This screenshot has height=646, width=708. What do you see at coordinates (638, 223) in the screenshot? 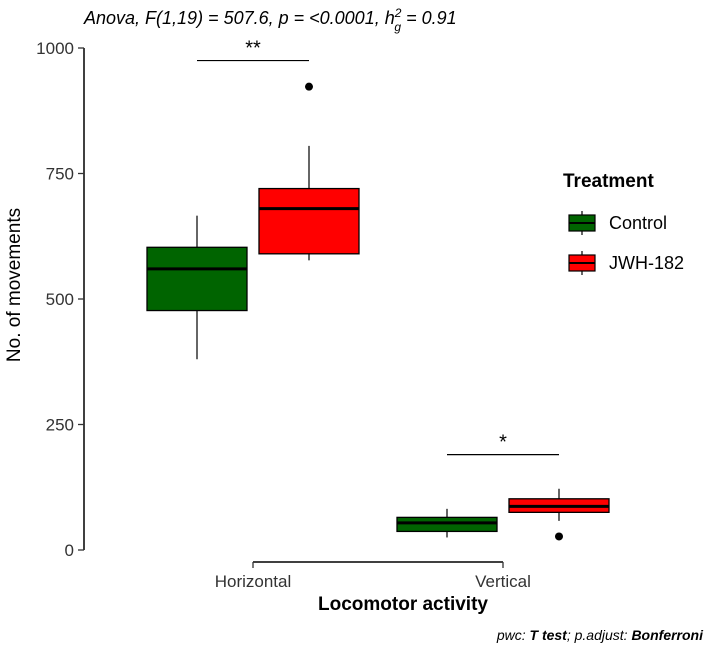
I see `legend-label: Control` at bounding box center [638, 223].